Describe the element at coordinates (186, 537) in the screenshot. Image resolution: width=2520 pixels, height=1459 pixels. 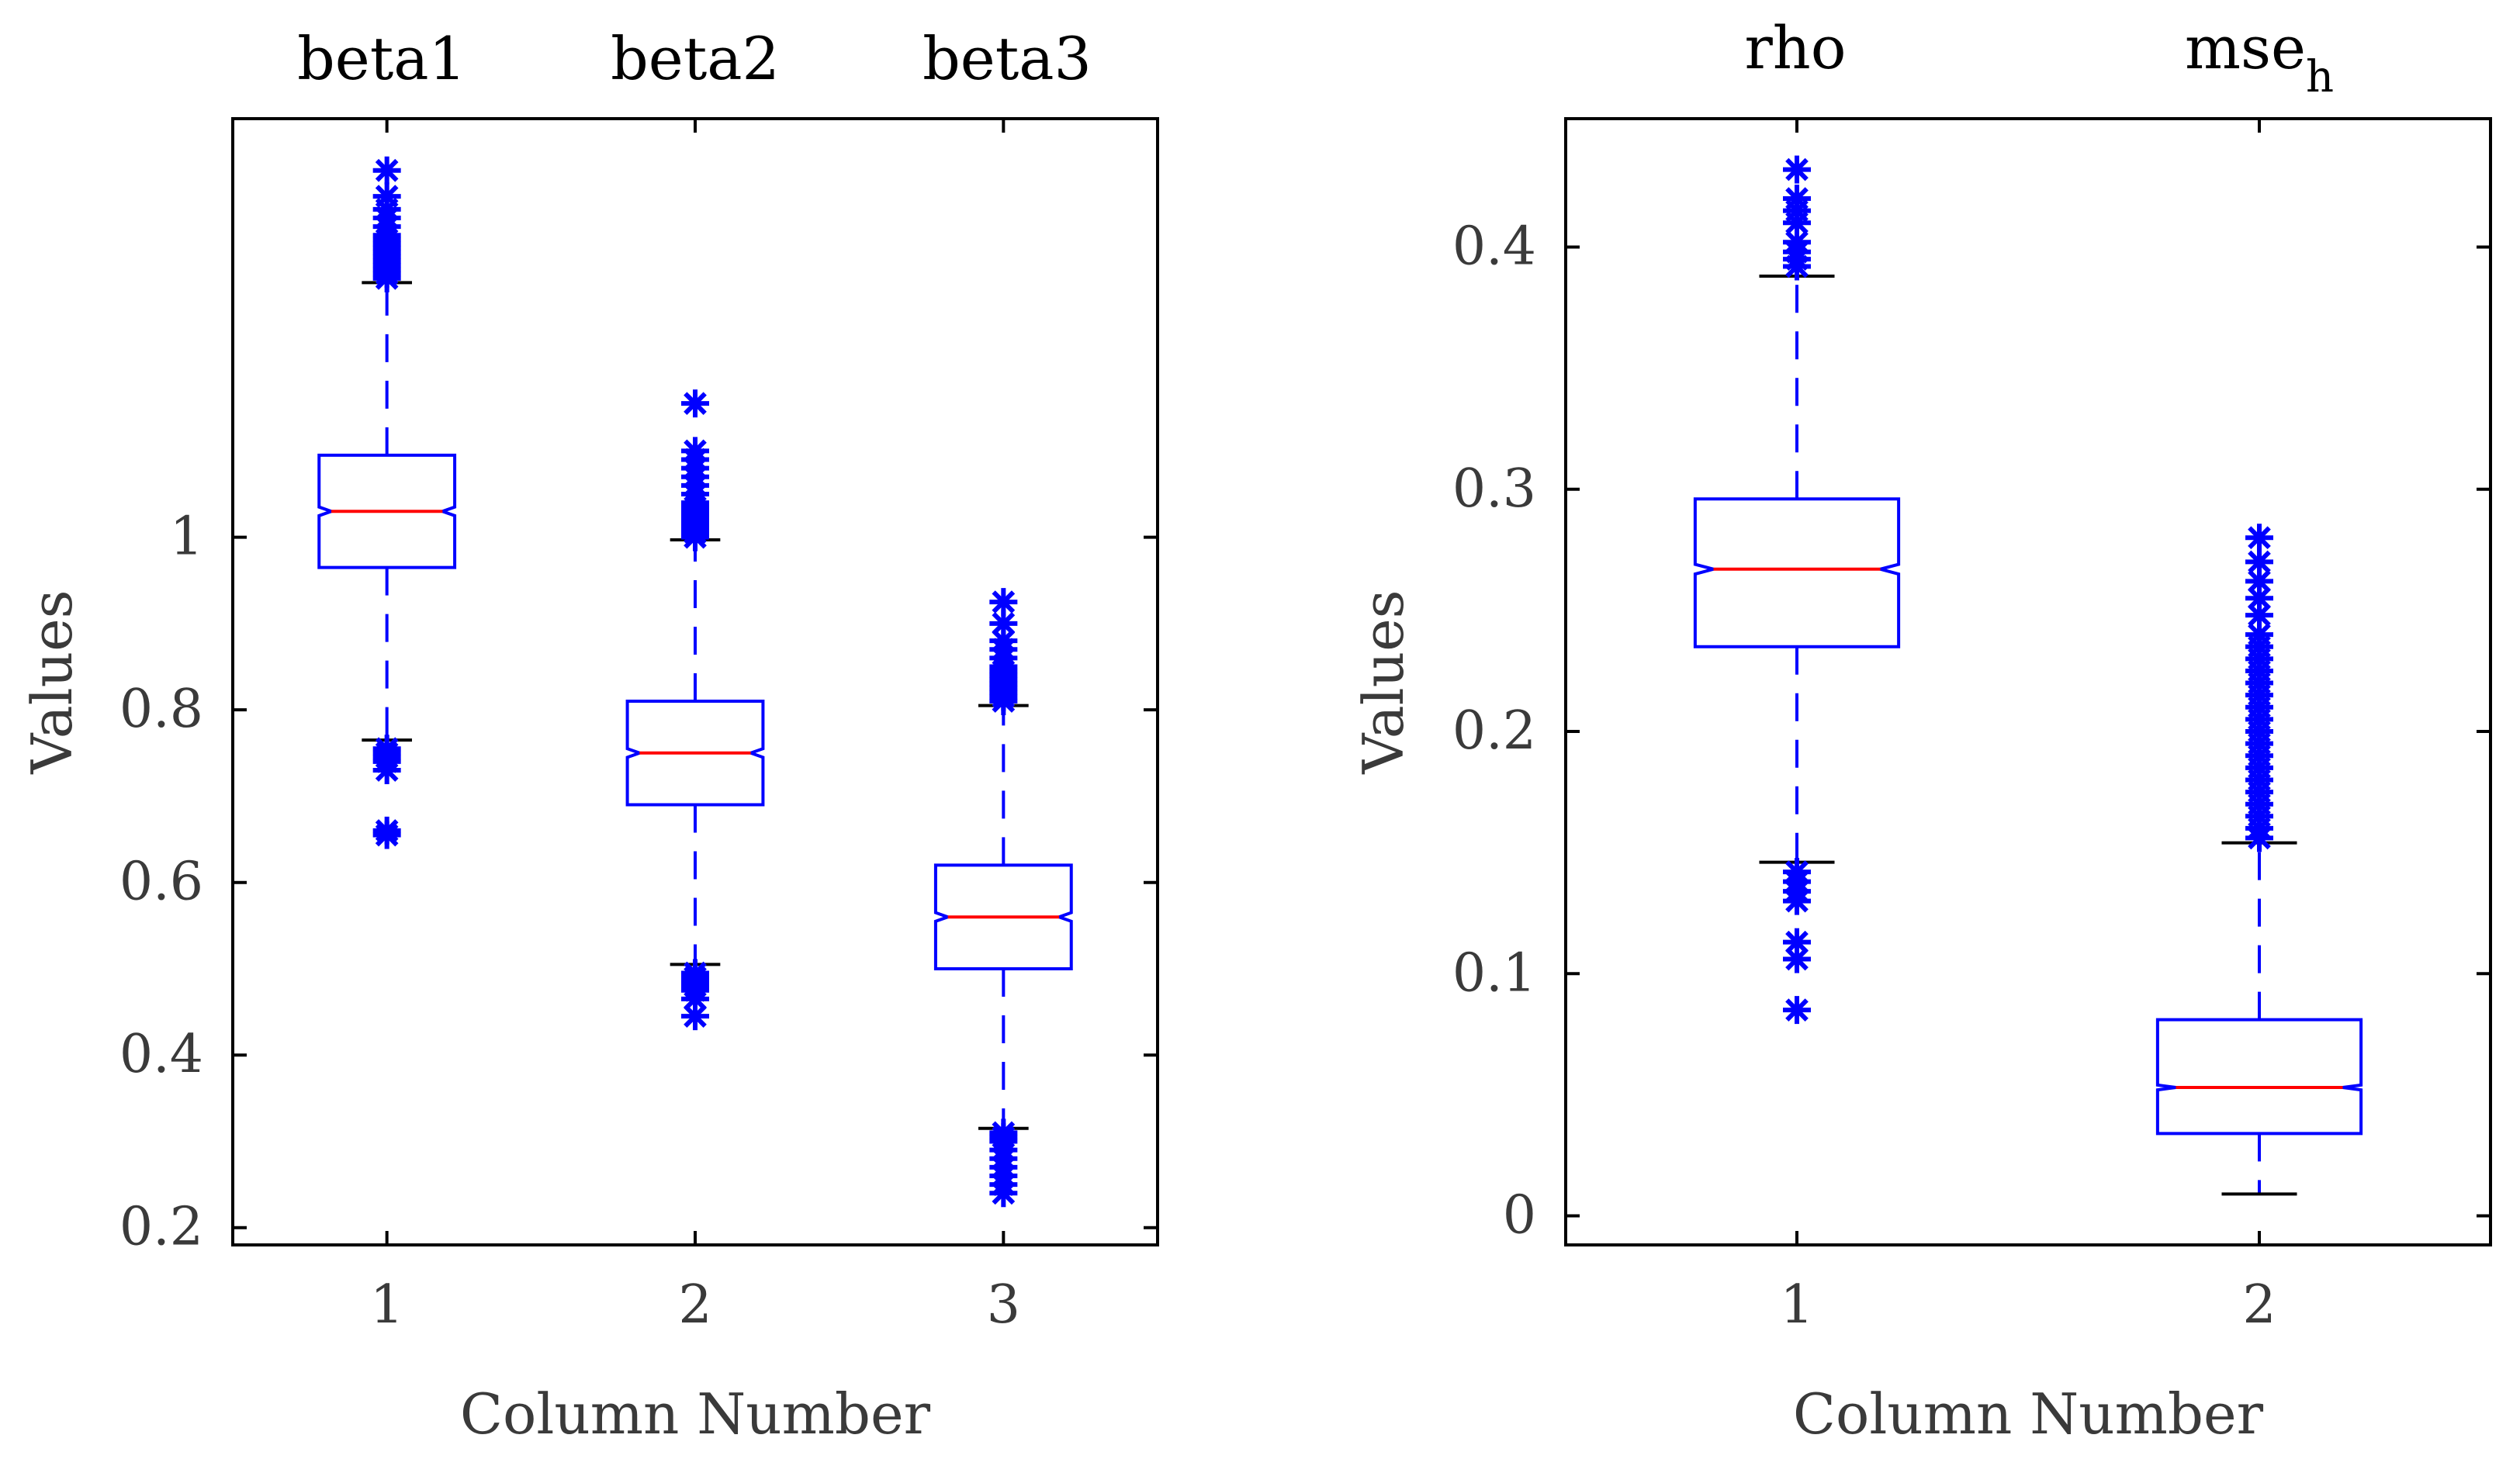
I see `y-tick-label: 1` at that location.